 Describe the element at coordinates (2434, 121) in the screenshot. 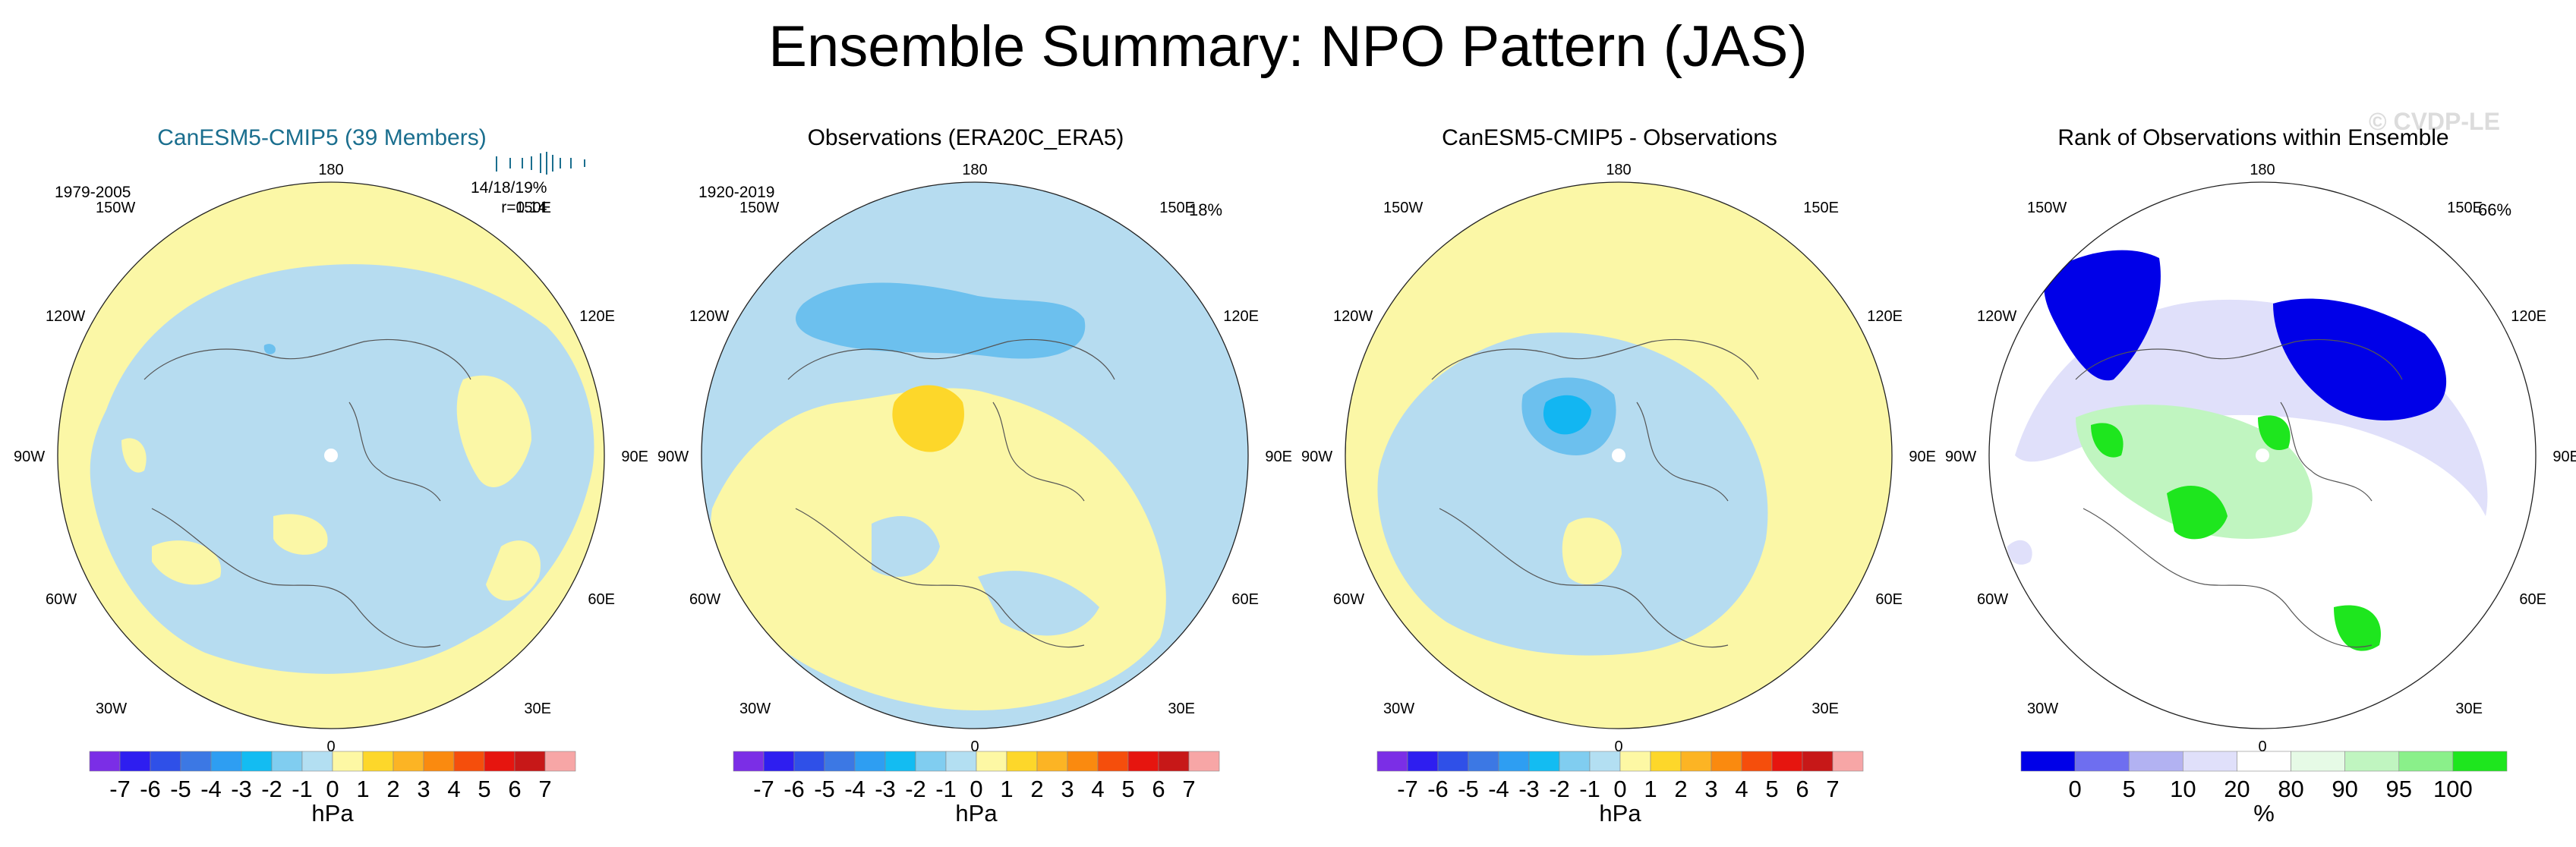

I see `watermark: © CVDP-LE` at that location.